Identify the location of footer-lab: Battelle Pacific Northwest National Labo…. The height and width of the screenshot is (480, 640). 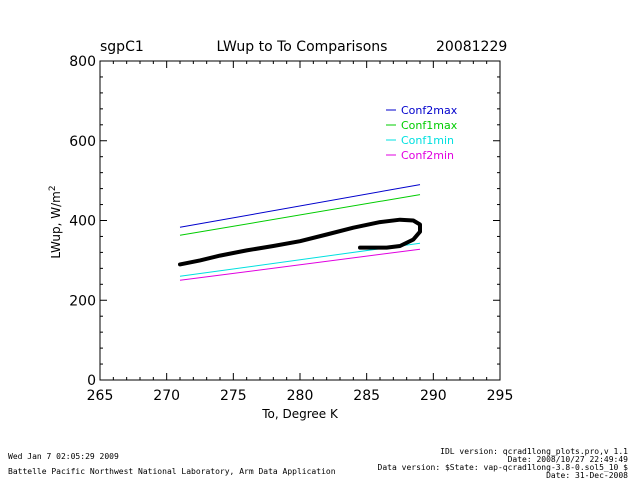
(172, 471).